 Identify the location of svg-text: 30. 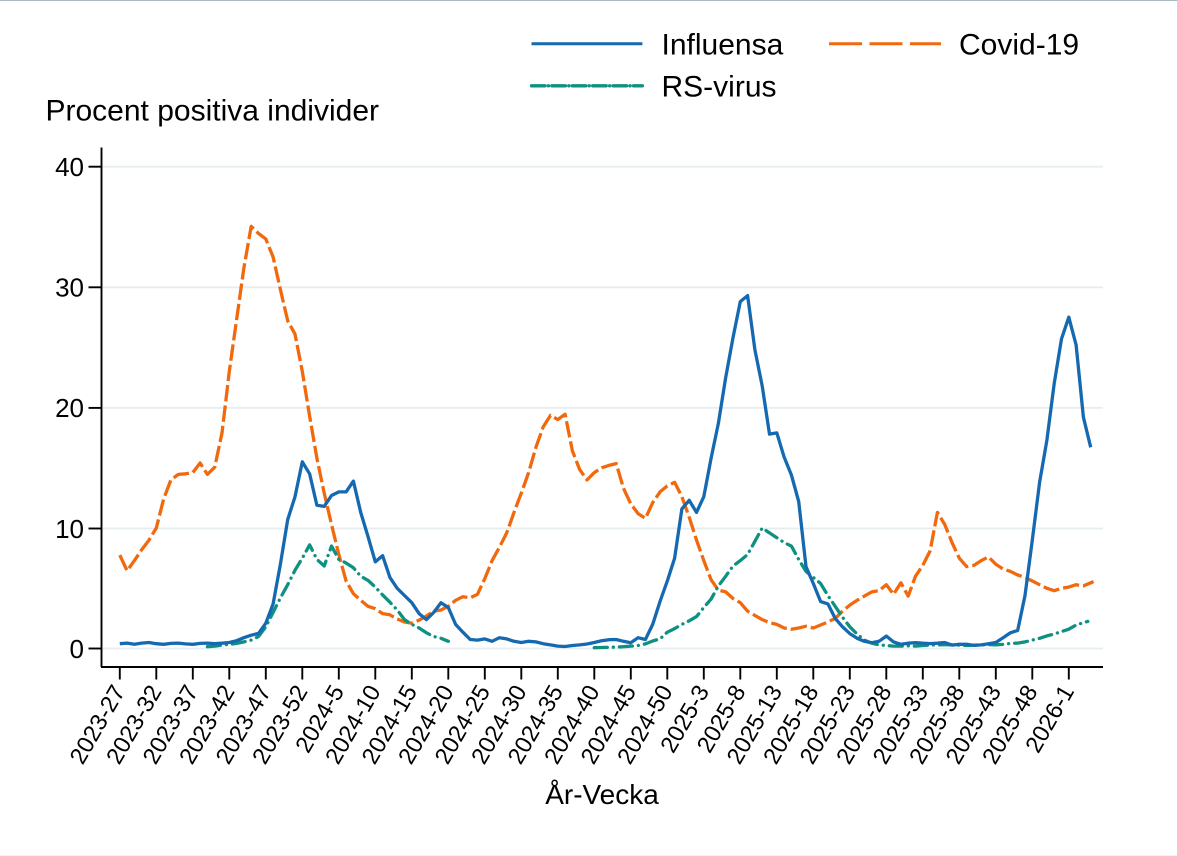
(69, 288).